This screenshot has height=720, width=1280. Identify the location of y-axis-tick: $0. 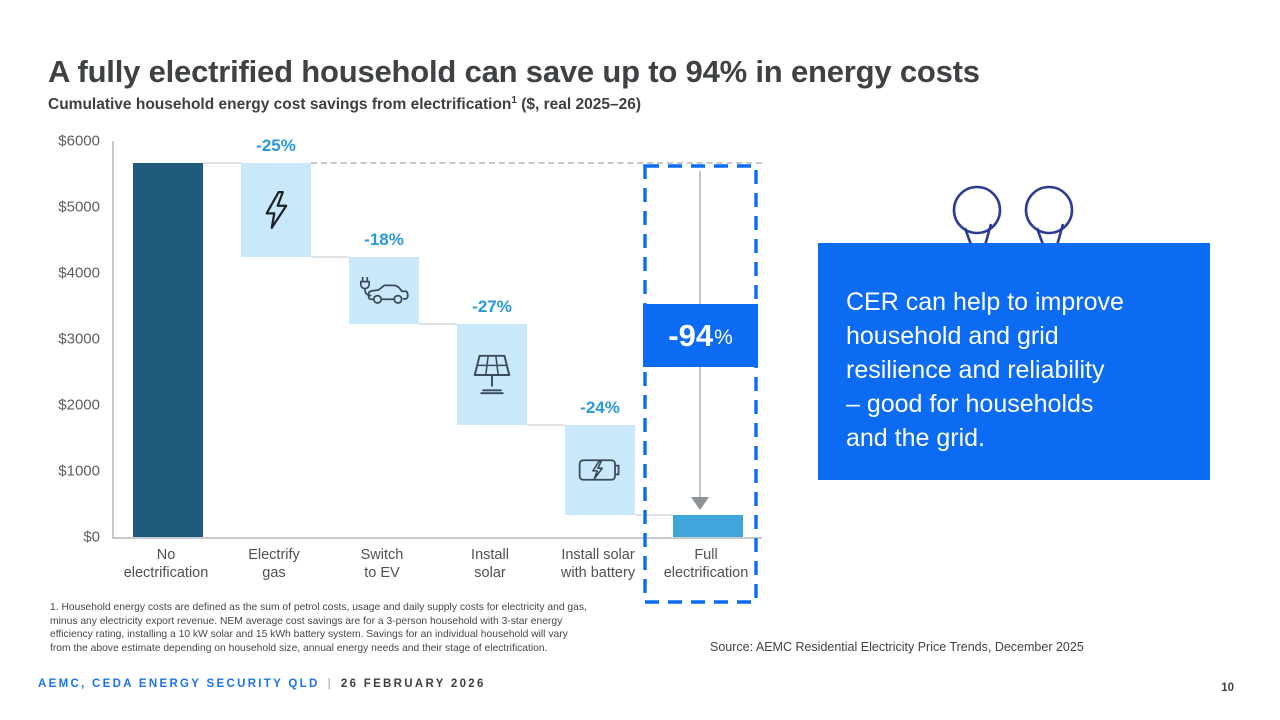
(91, 537).